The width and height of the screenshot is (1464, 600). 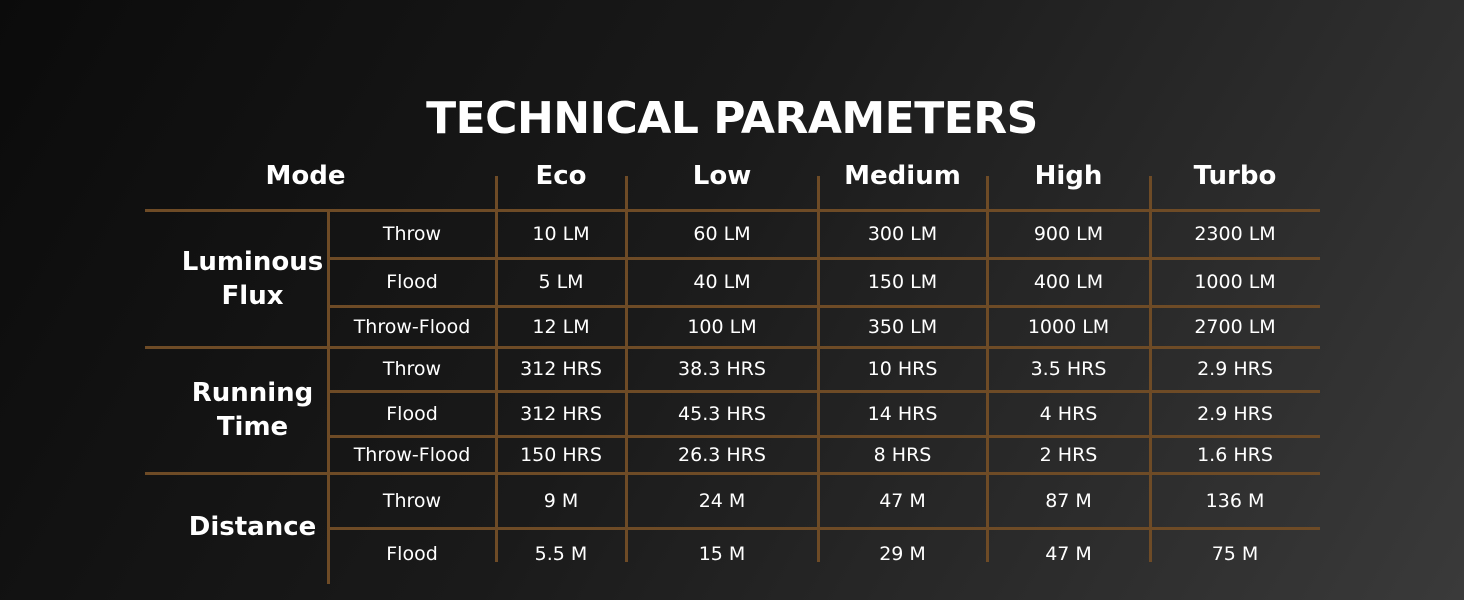 I want to click on header-cell: High, so click(x=1068, y=176).